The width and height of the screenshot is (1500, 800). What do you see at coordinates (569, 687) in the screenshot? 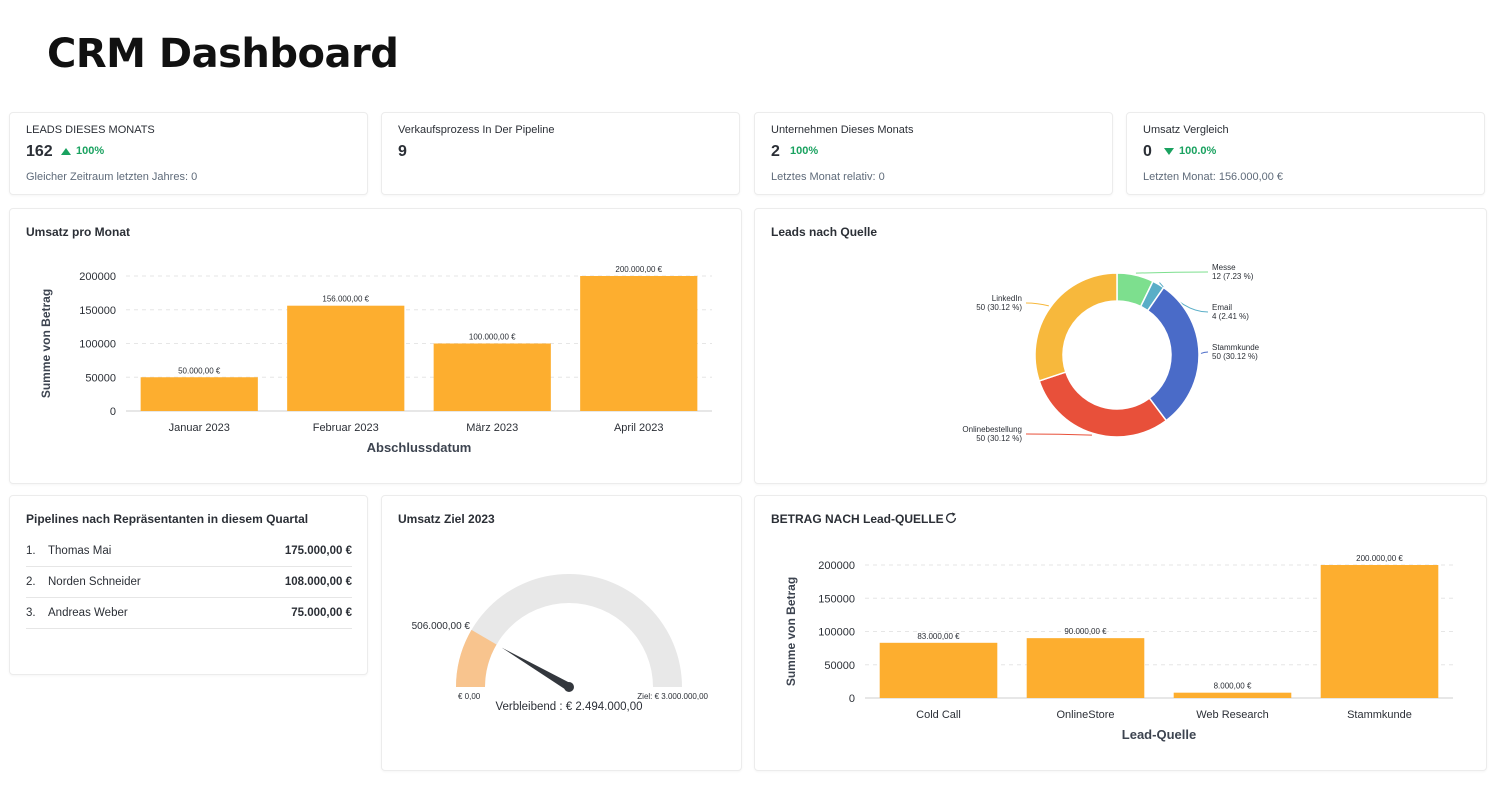
I see `gauge-needle-hub` at bounding box center [569, 687].